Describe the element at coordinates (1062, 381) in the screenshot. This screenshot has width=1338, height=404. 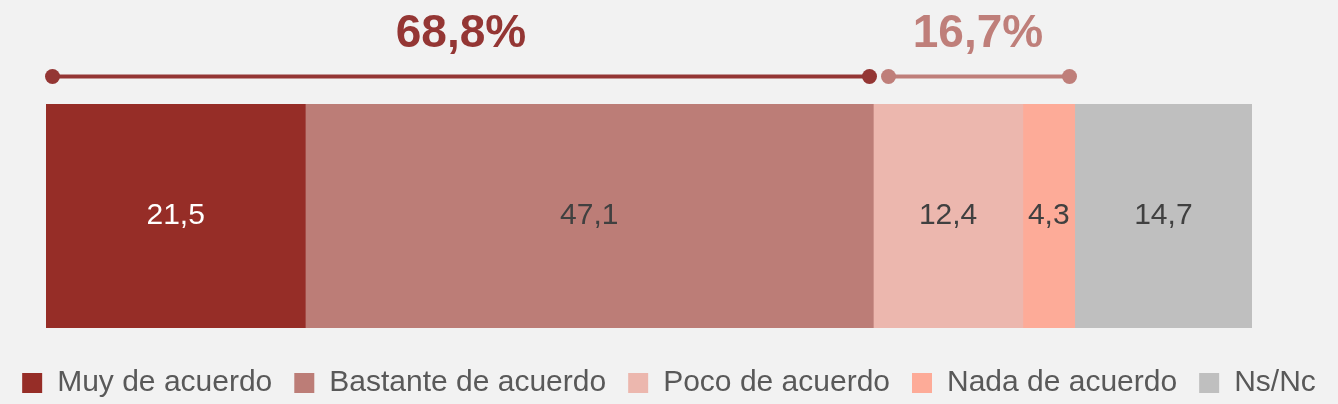
I see `legend-label: Nada de acuerdo` at that location.